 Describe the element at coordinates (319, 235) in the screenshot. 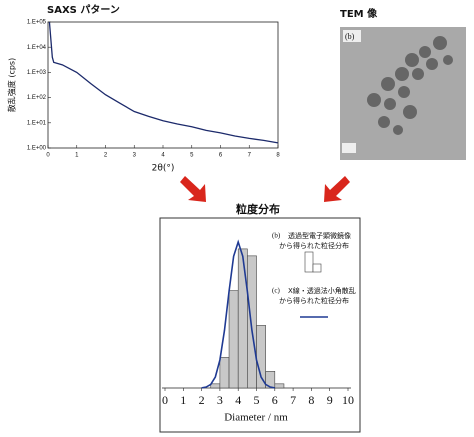

I see `legend-text: 透過型電子顕微鏡像` at that location.